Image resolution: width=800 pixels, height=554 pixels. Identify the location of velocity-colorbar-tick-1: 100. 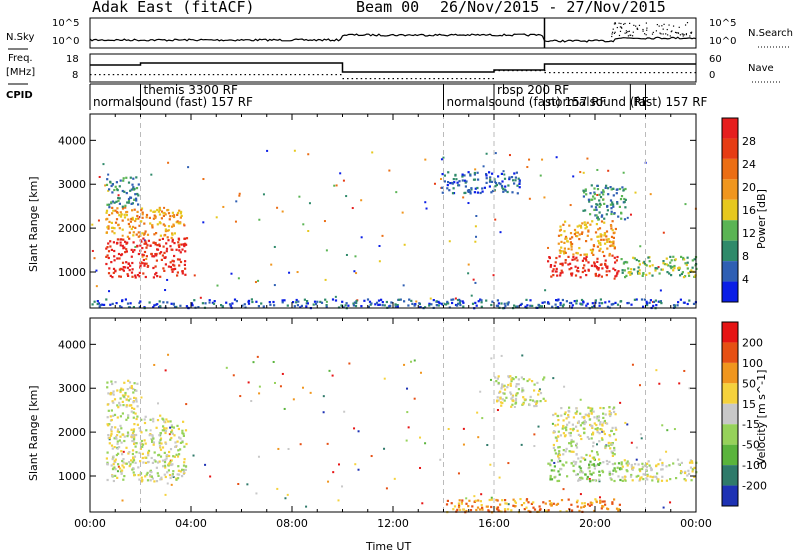
(752, 363).